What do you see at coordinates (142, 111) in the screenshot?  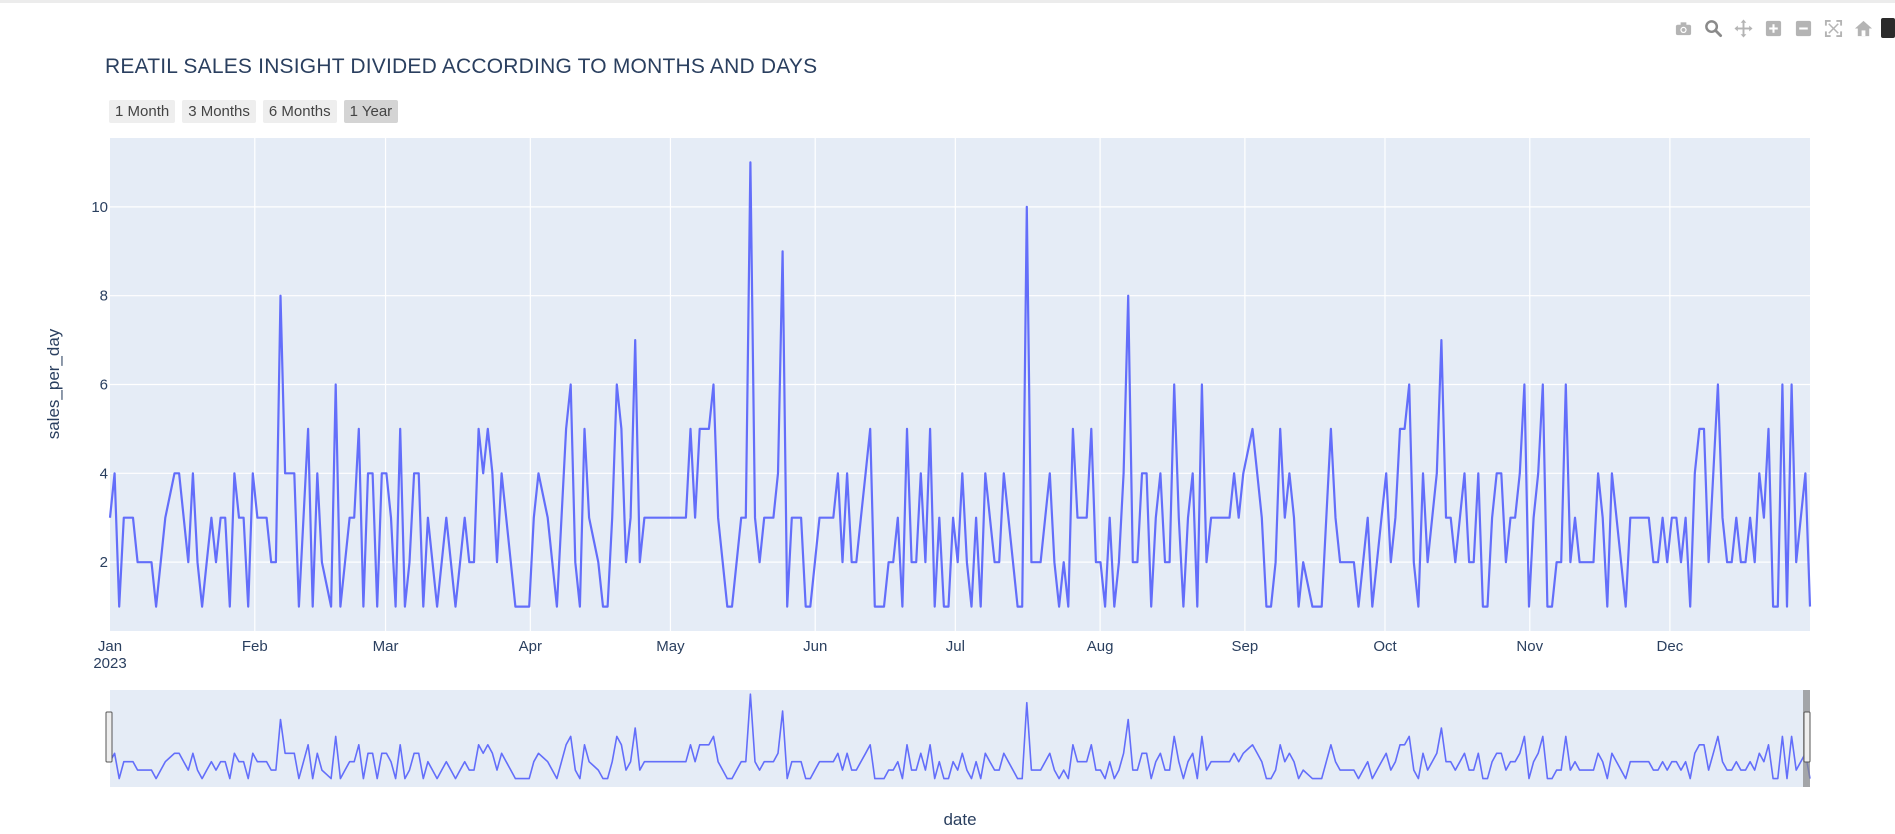 I see `range-button-1-month: 1 Month` at bounding box center [142, 111].